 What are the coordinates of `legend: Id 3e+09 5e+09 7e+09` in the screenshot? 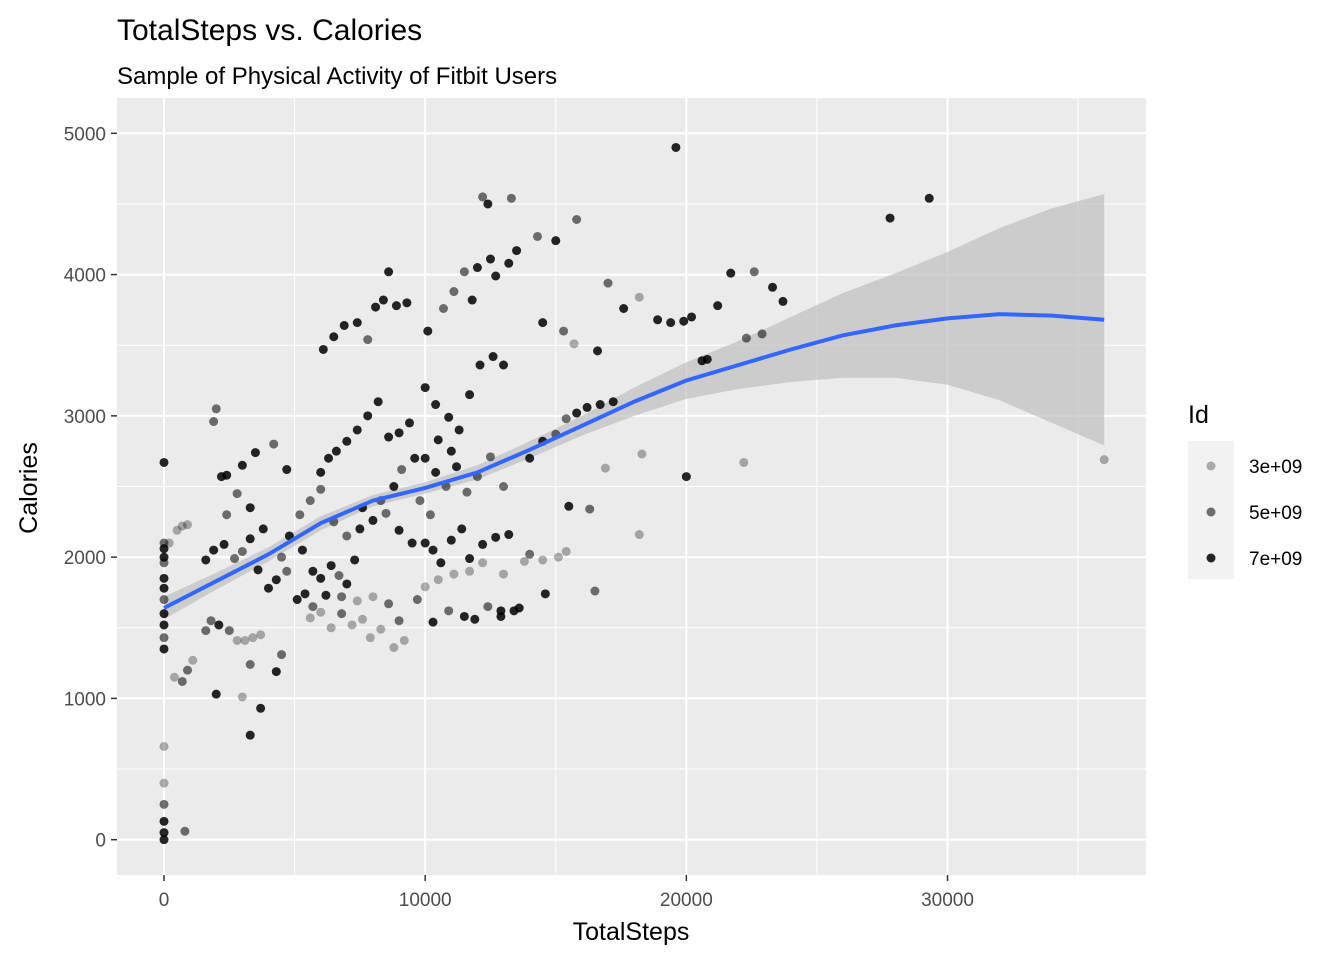 It's located at (1245, 490).